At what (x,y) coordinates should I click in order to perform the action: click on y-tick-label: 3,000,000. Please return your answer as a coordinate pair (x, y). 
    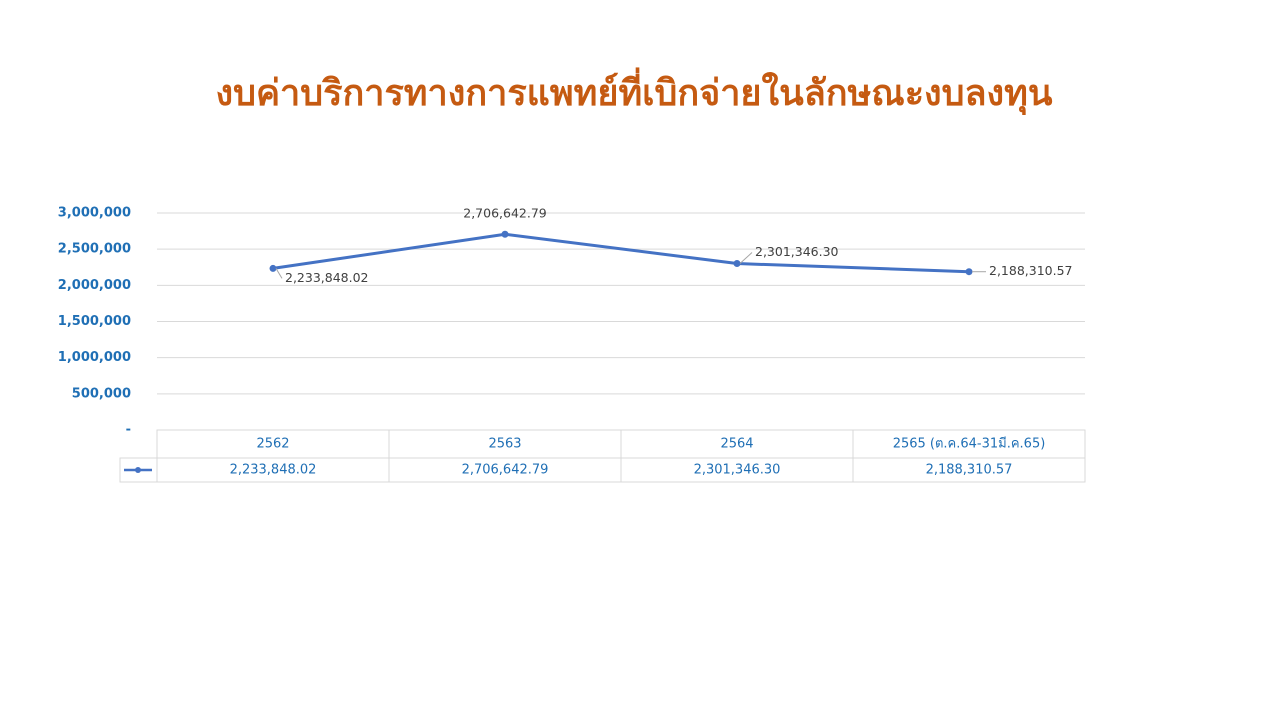
    Looking at the image, I should click on (94, 213).